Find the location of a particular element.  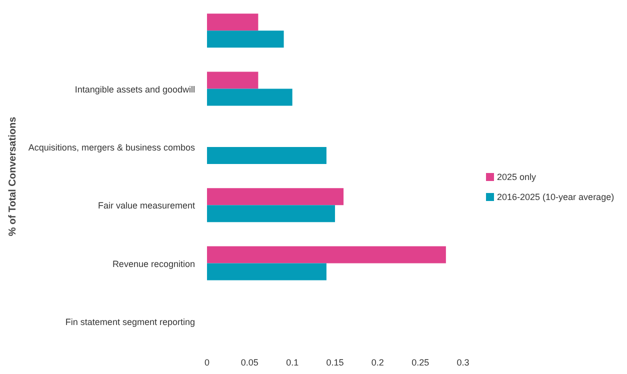

y-tick-label: Revenue recognition is located at coordinates (153, 263).